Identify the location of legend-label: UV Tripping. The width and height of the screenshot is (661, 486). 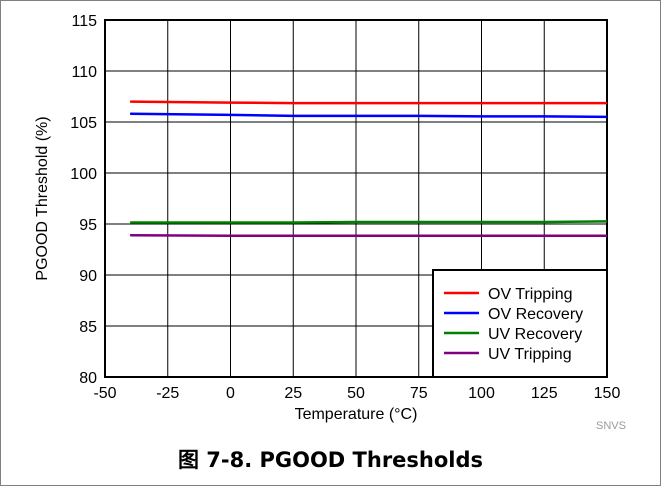
(530, 354).